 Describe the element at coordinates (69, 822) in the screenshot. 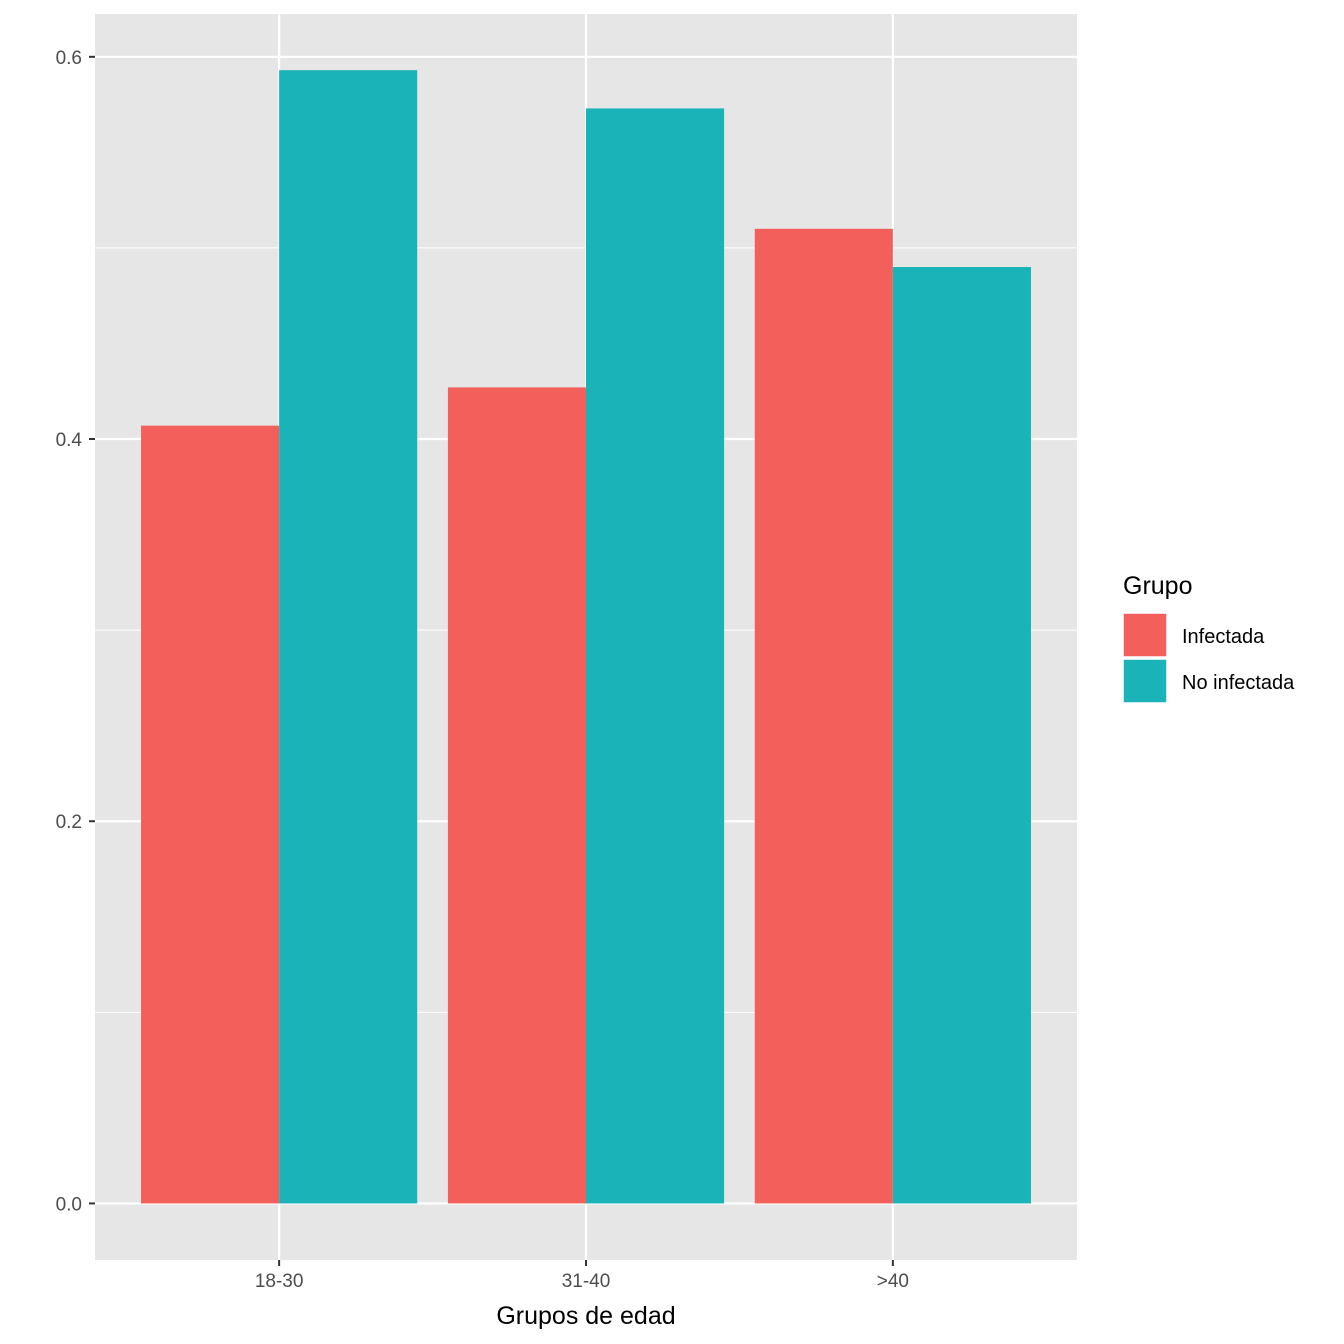

I see `y-tick-label: 0.2` at that location.